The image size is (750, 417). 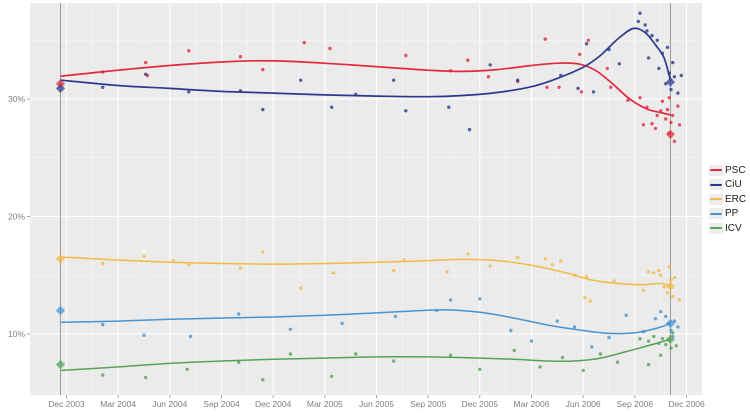 What do you see at coordinates (16, 334) in the screenshot?
I see `y-axis-label: 10%` at bounding box center [16, 334].